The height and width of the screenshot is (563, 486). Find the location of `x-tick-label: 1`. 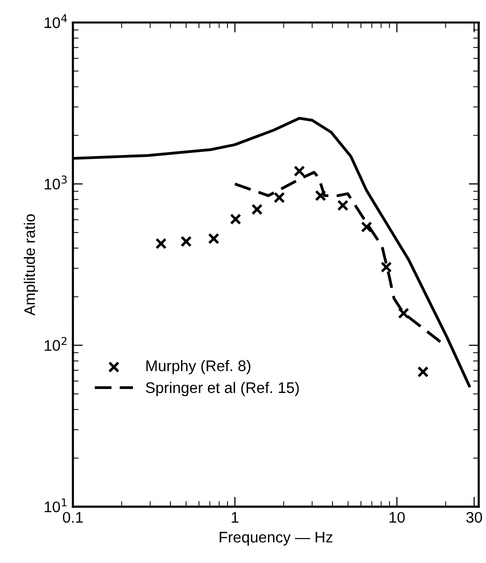

x-tick-label: 1 is located at coordinates (235, 517).